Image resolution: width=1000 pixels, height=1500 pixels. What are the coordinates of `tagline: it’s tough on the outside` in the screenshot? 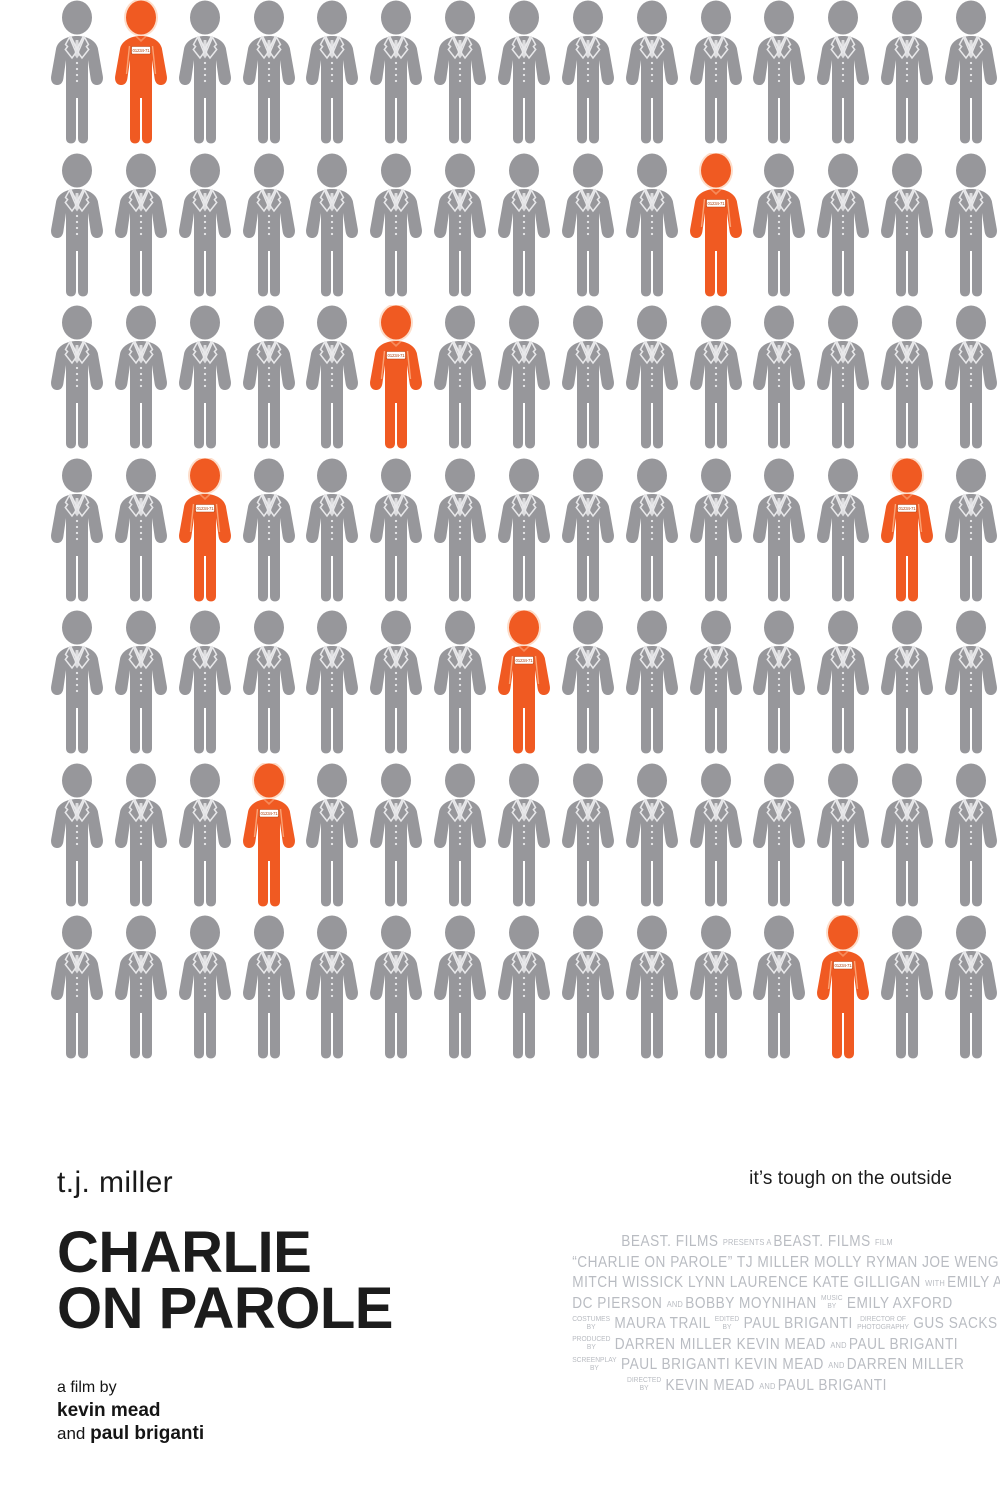 It's located at (850, 1178).